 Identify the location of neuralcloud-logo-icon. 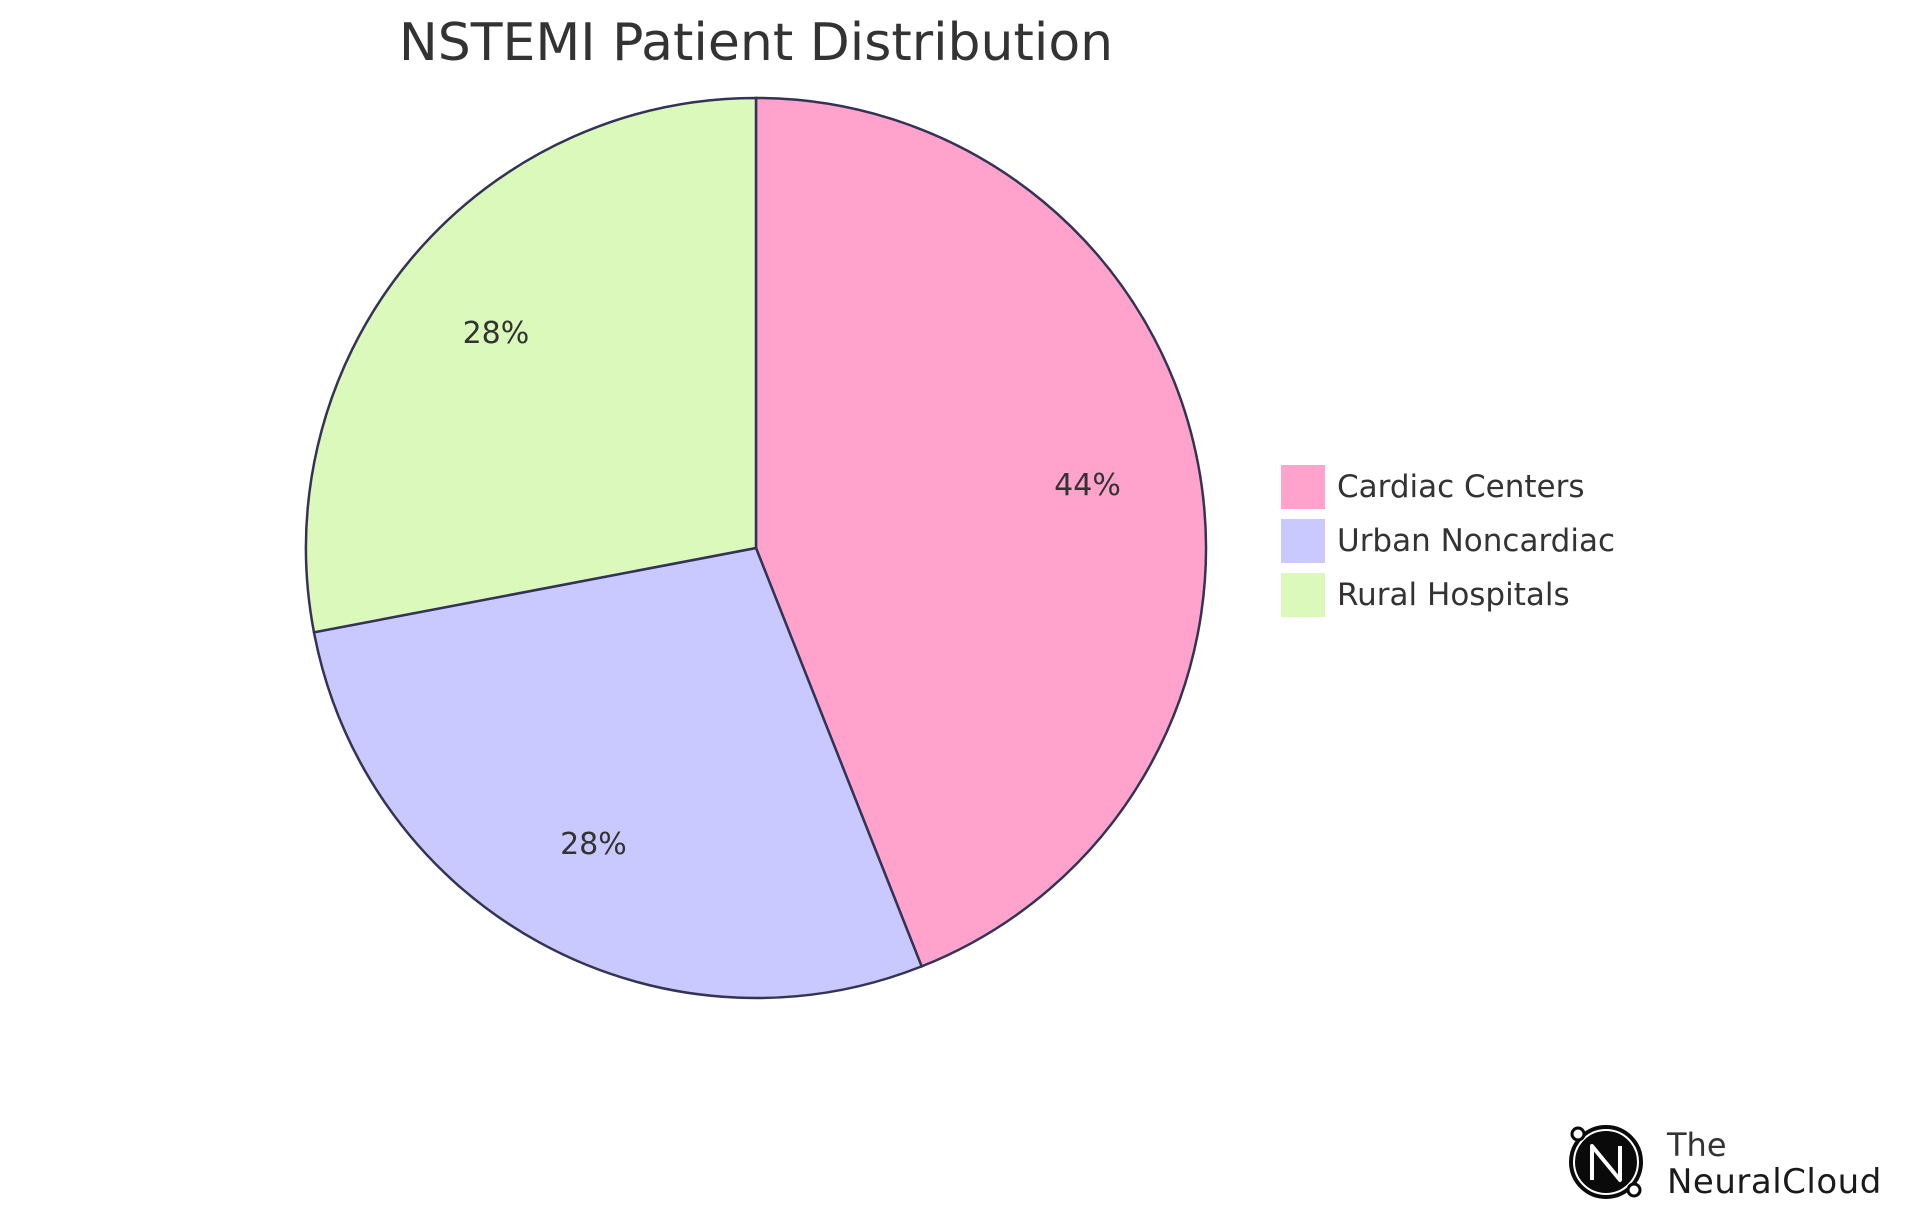
(1606, 1162).